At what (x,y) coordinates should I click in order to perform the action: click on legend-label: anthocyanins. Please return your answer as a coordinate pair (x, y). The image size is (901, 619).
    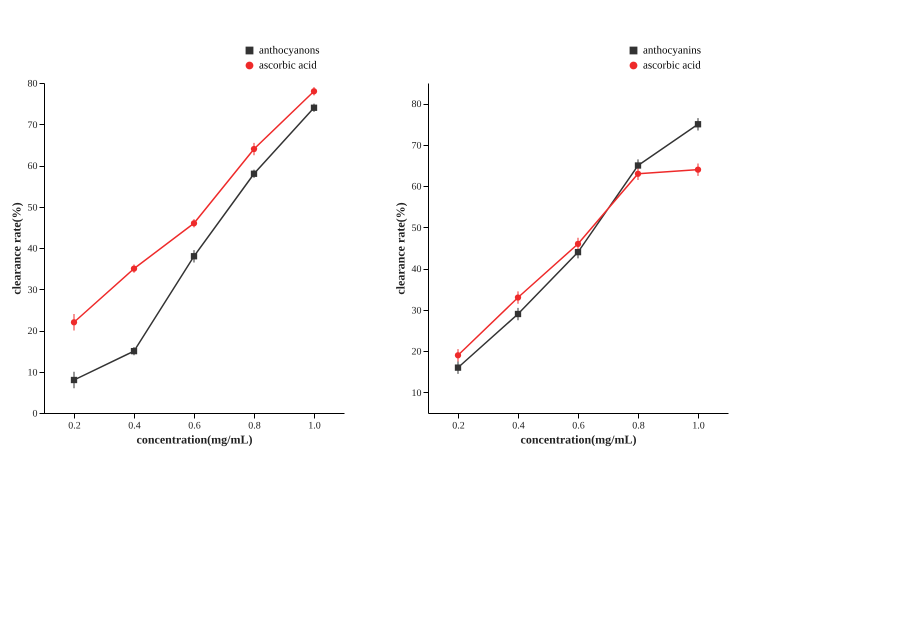
    Looking at the image, I should click on (672, 50).